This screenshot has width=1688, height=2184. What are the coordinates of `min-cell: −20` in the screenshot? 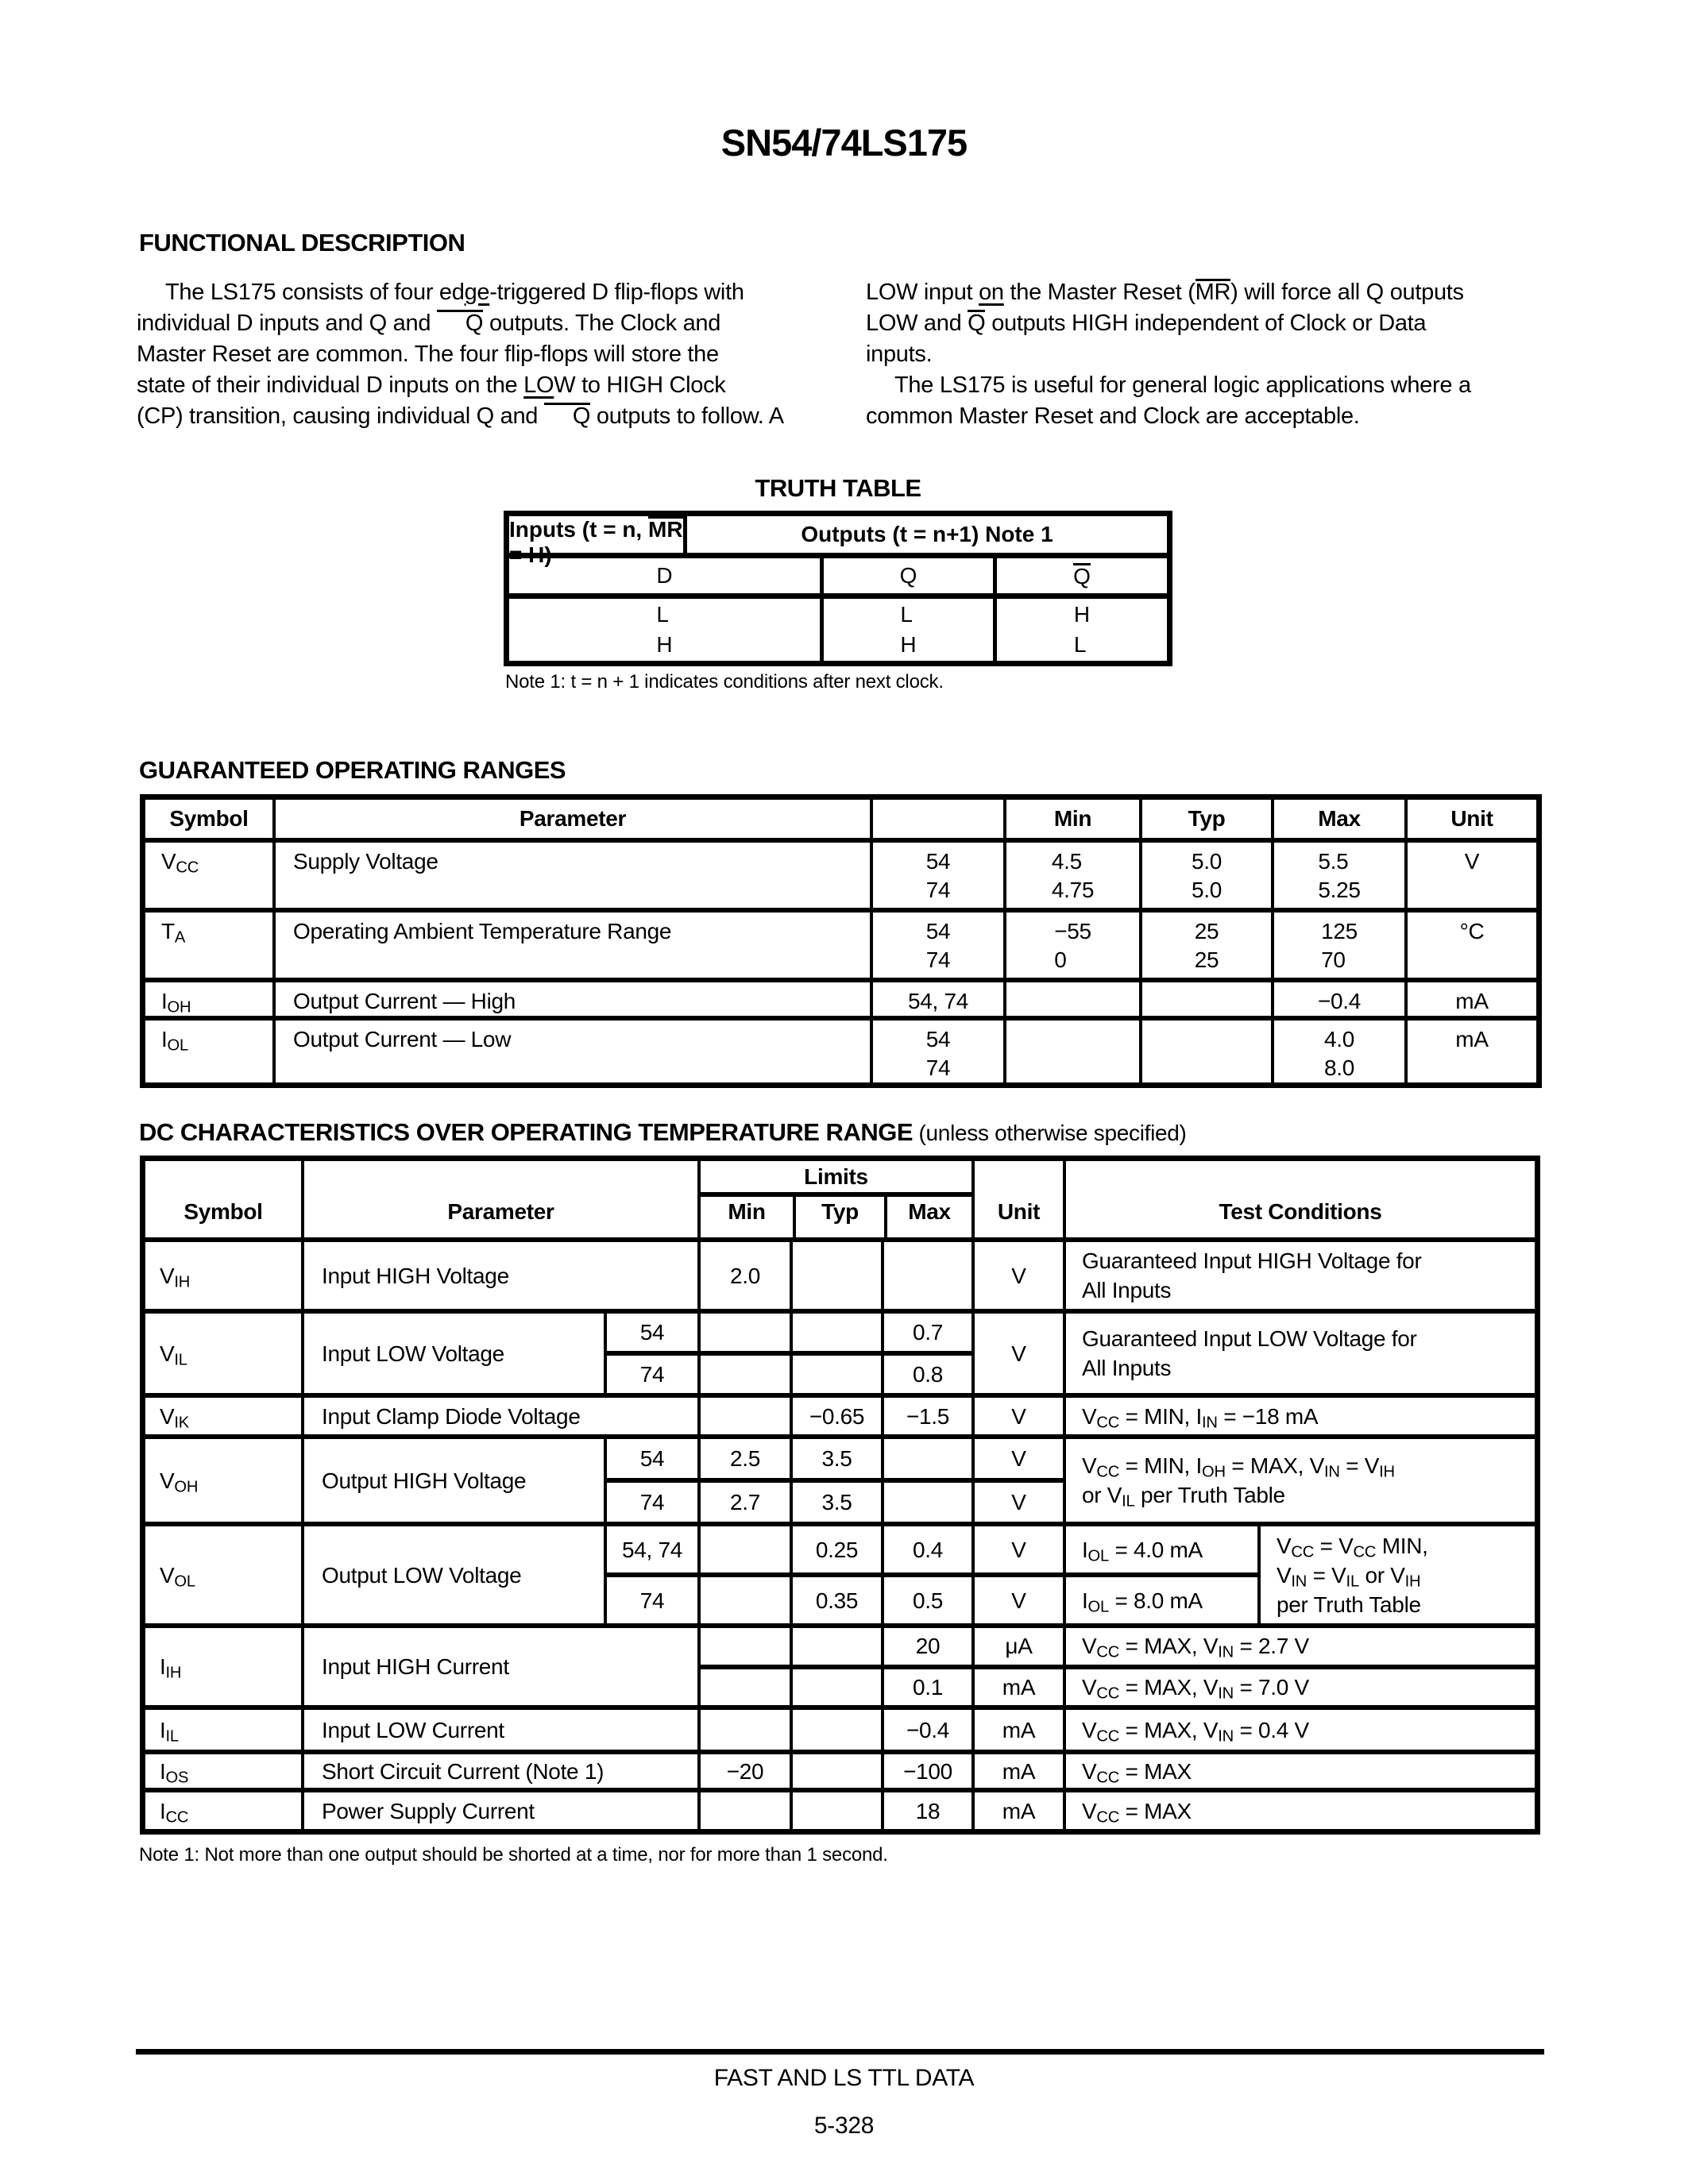 It's located at (743, 1771).